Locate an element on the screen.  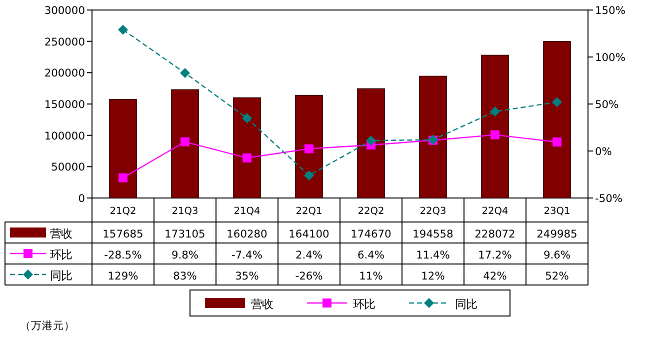
legend-label: 营收 is located at coordinates (61, 233).